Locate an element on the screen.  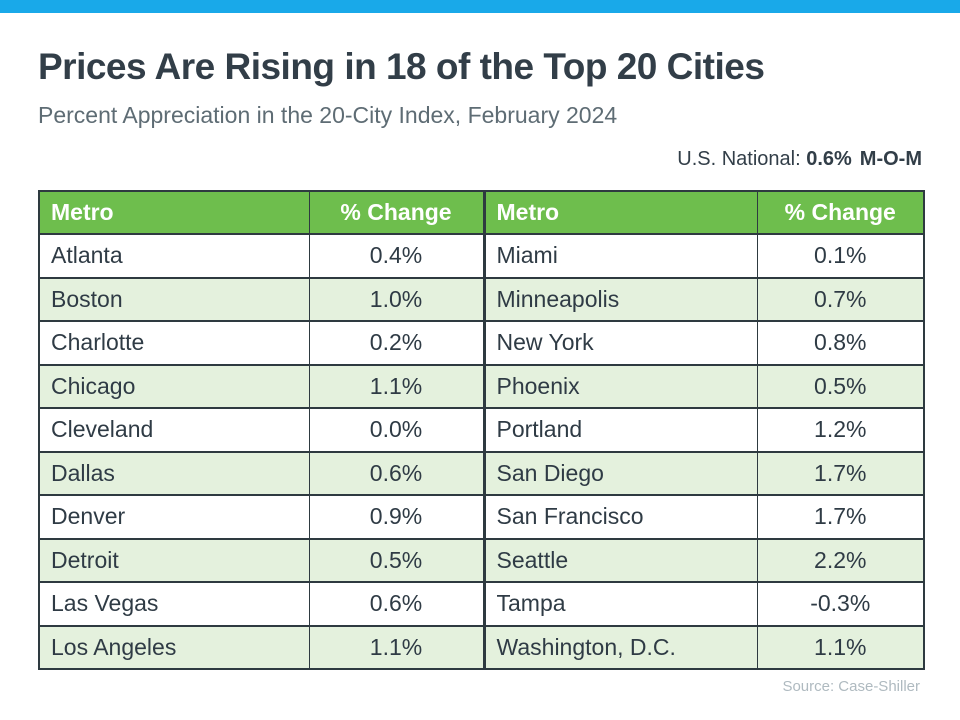
metro-cell: Denver is located at coordinates (174, 517).